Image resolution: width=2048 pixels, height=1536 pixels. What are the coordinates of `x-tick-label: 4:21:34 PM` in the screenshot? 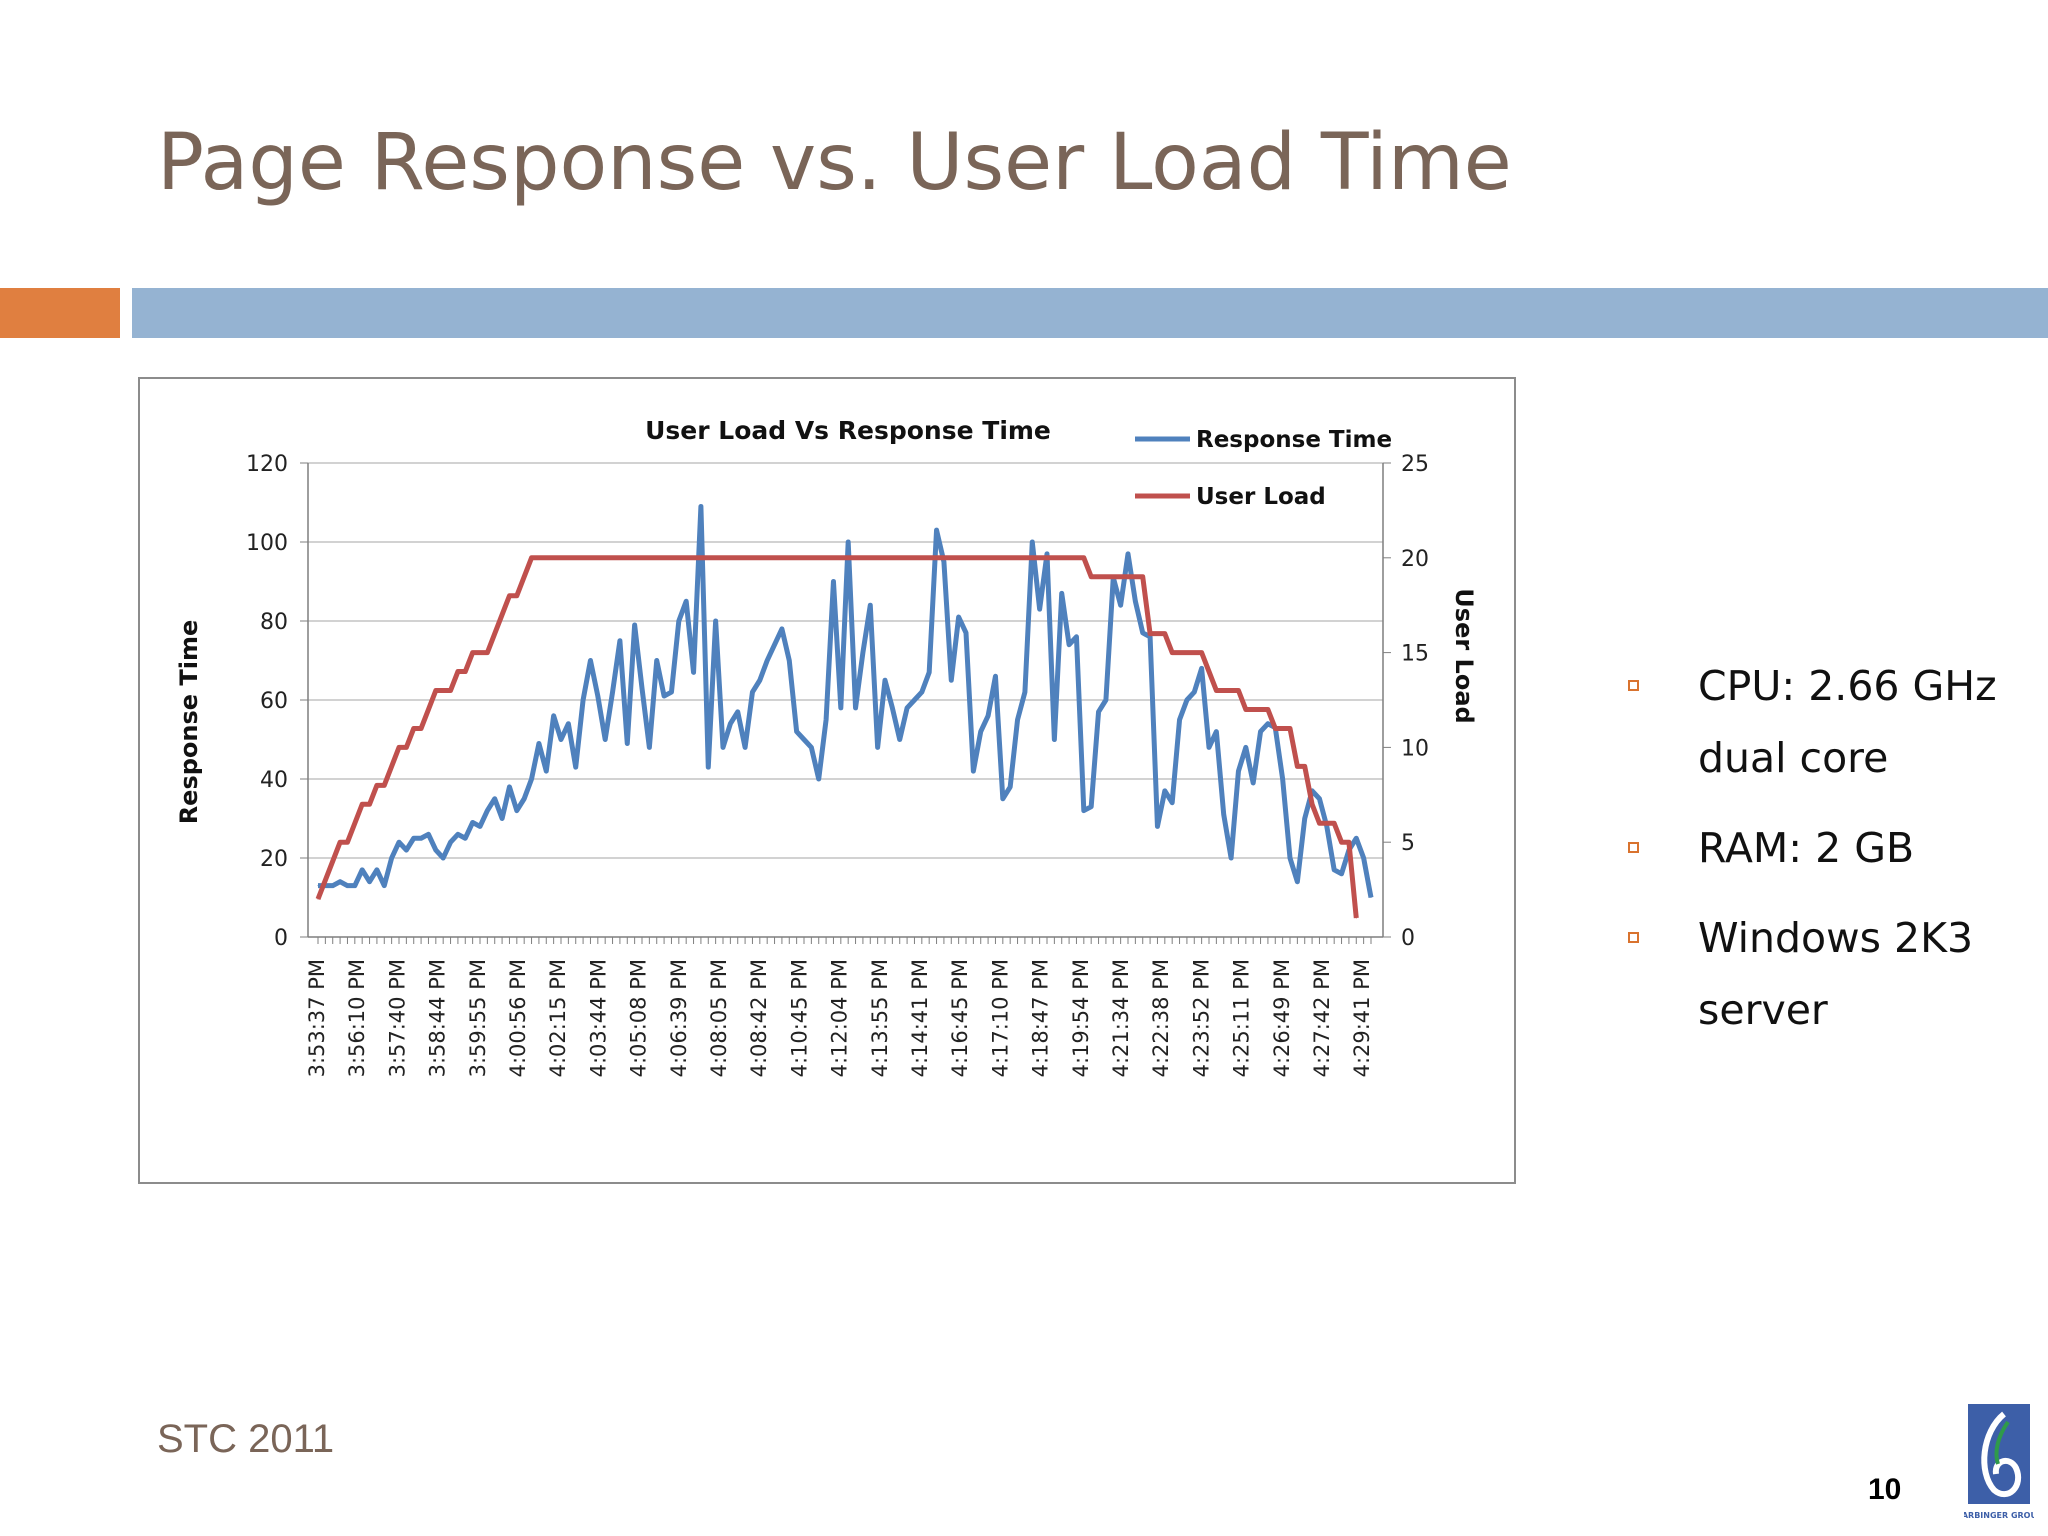 It's located at (1121, 1018).